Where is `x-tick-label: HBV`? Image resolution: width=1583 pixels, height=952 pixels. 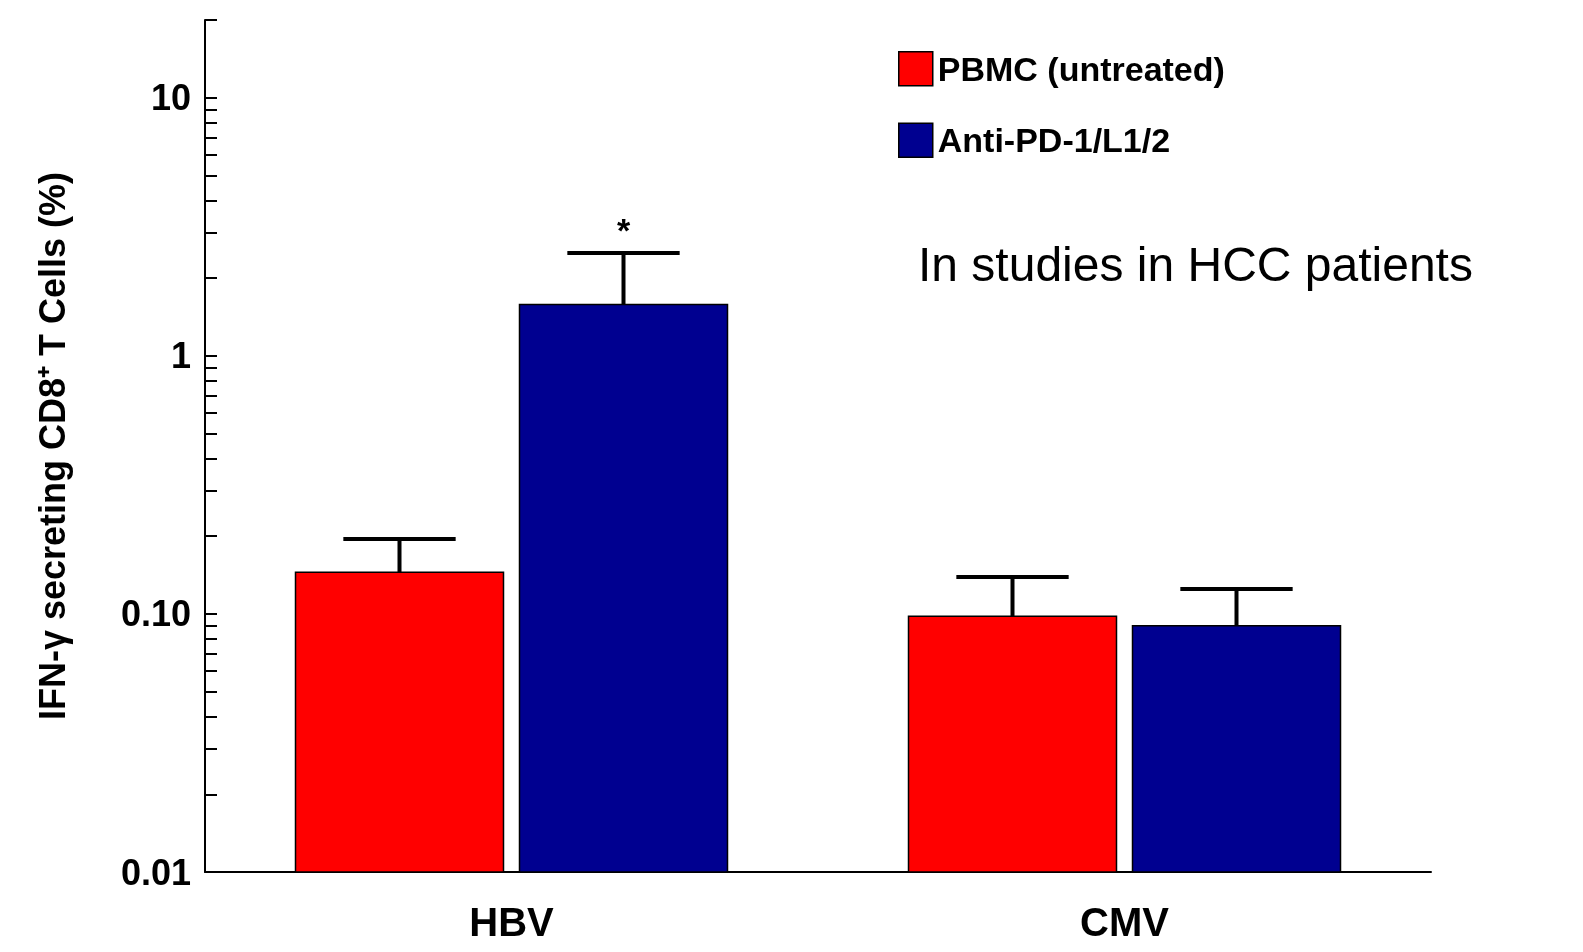
x-tick-label: HBV is located at coordinates (512, 922).